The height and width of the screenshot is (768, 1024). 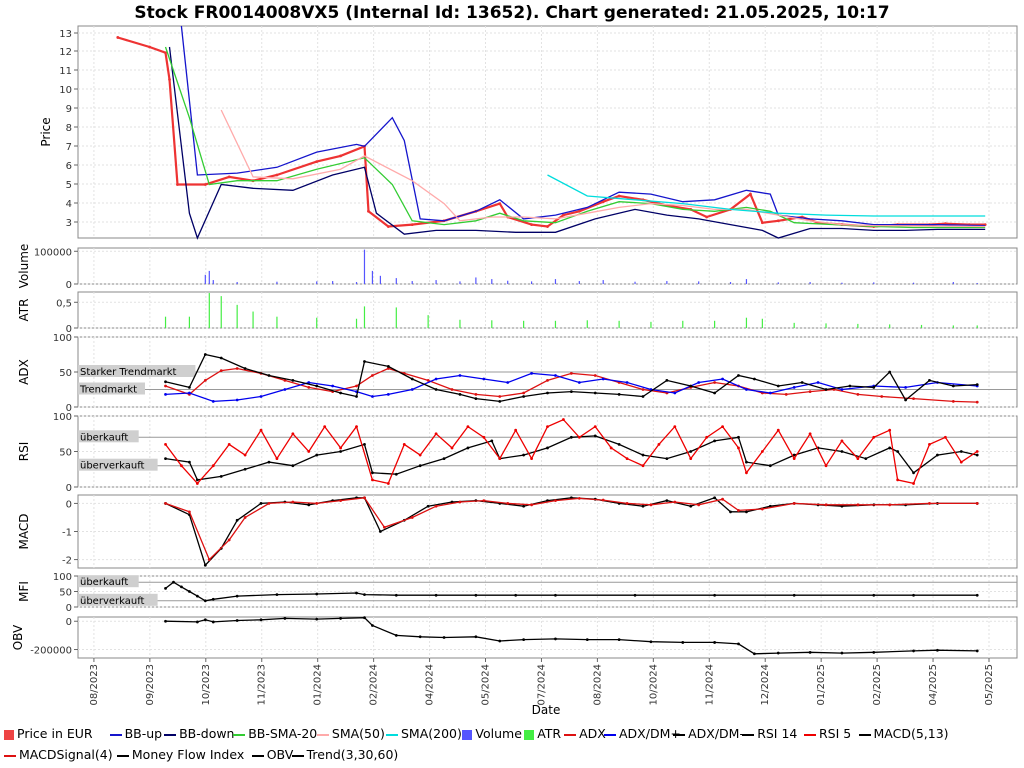 What do you see at coordinates (65, 71) in the screenshot?
I see `y-tick-label: 11` at bounding box center [65, 71].